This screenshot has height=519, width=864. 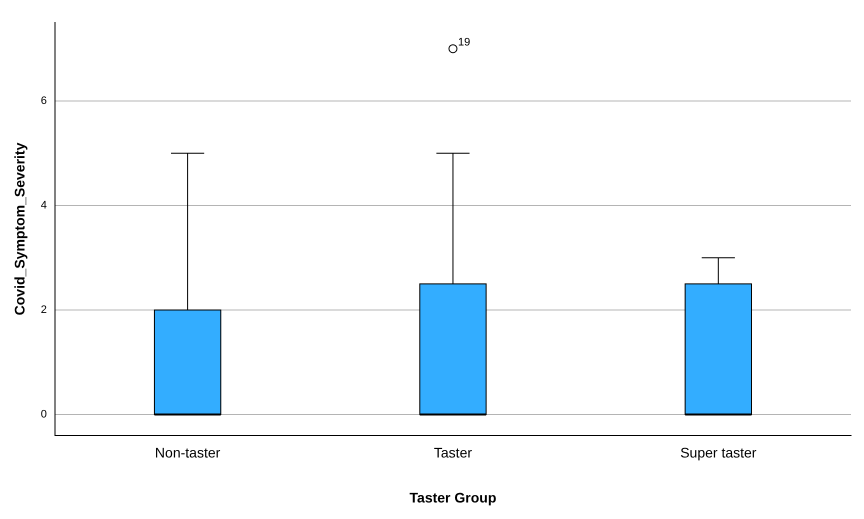 I want to click on y-tick-label: 2, so click(x=43, y=310).